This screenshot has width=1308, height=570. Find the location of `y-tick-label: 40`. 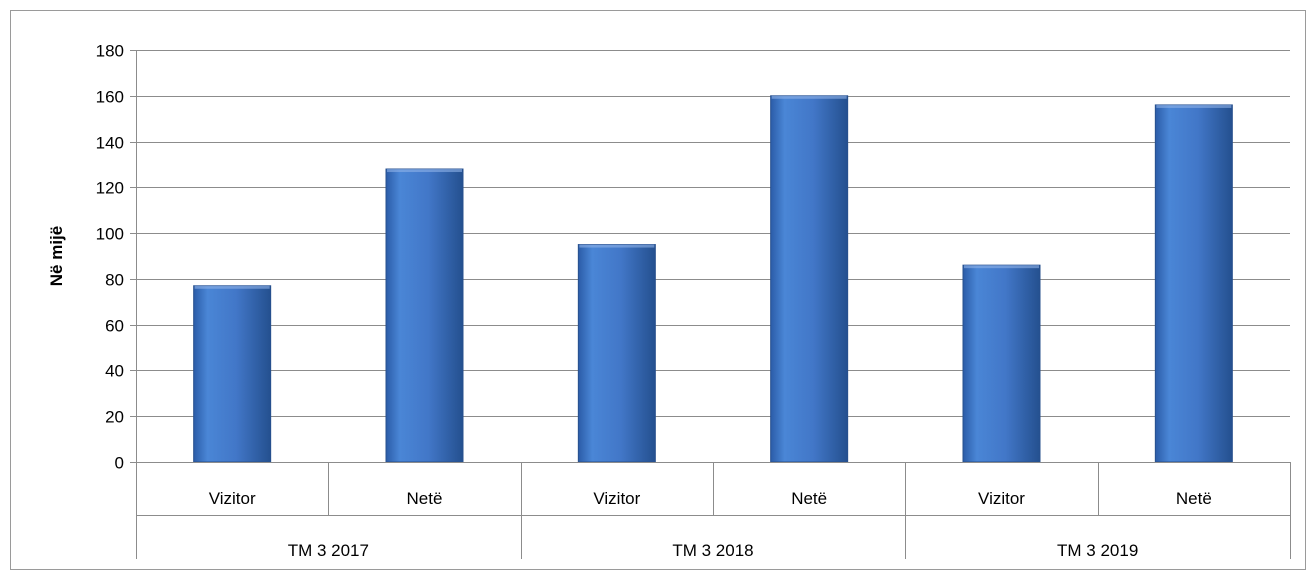

y-tick-label: 40 is located at coordinates (114, 371).